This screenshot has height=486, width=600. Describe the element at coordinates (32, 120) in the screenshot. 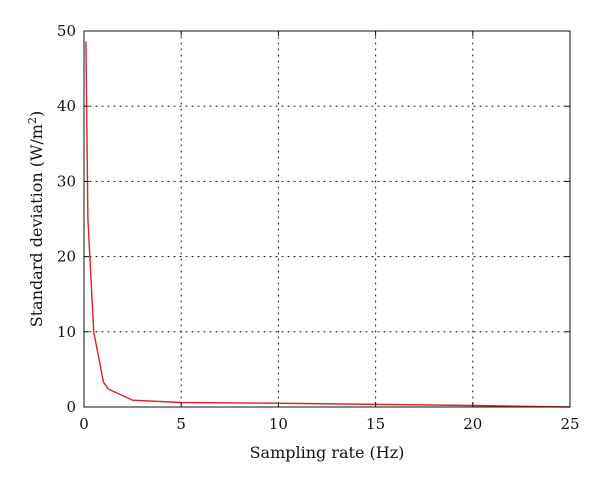

I see `y-axis-title-superscript: 2` at that location.